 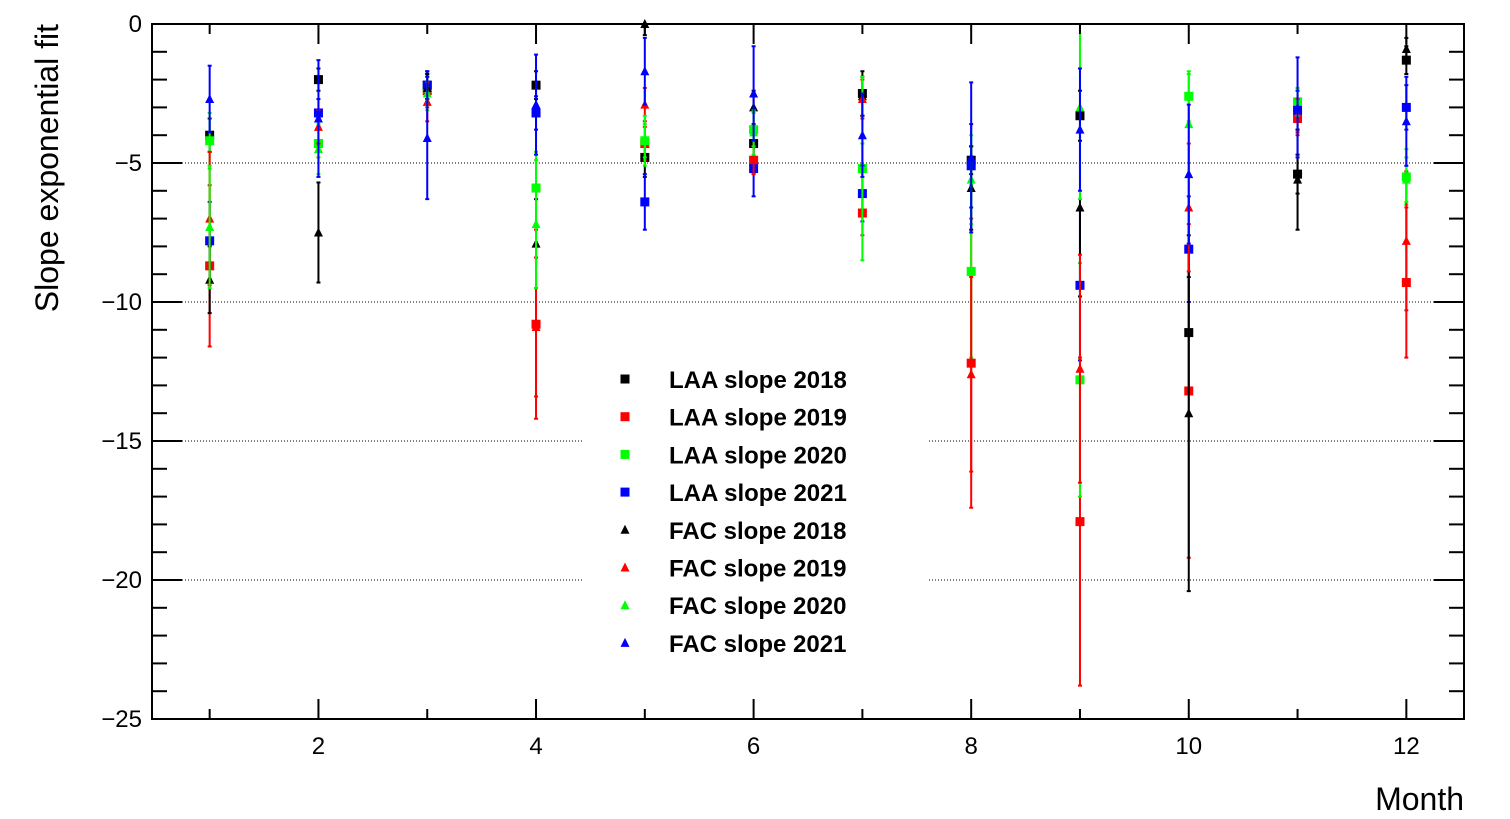 What do you see at coordinates (128, 163) in the screenshot?
I see `y-tick-label: −5` at bounding box center [128, 163].